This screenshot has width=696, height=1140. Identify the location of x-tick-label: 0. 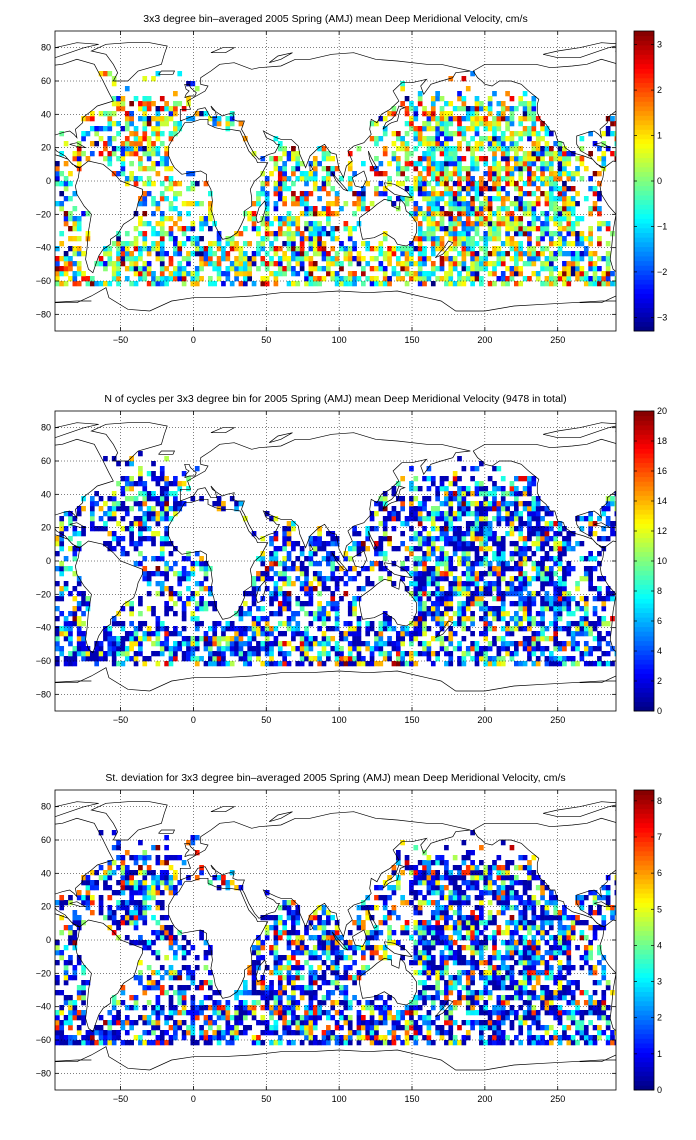
(193, 720).